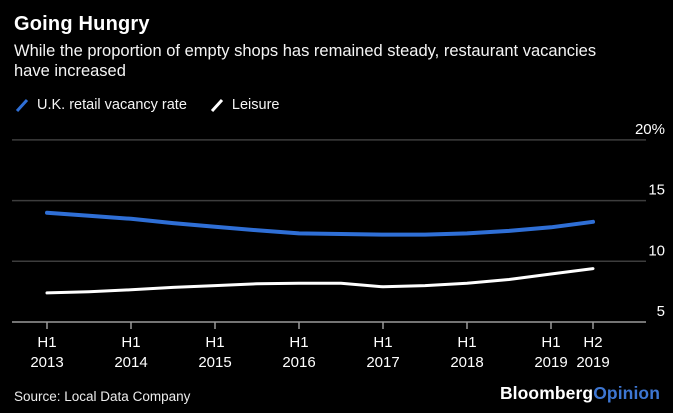 This screenshot has height=413, width=673. Describe the element at coordinates (320, 223) in the screenshot. I see `series-line-u-k-retail-vacancy-rate` at that location.